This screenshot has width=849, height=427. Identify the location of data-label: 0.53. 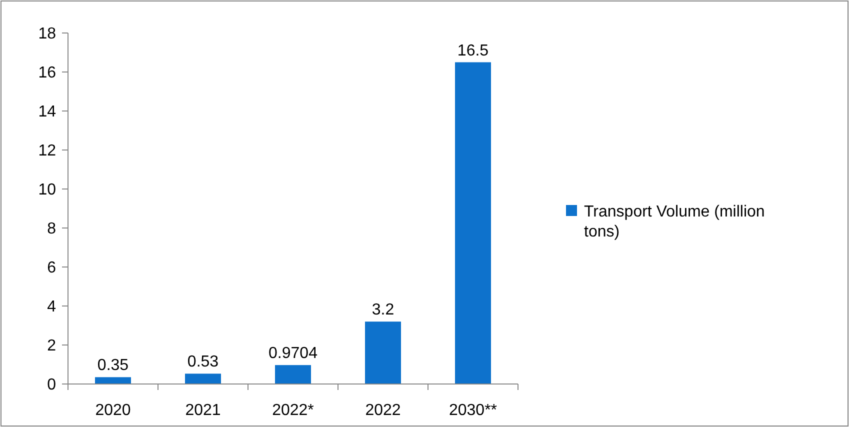
(203, 362).